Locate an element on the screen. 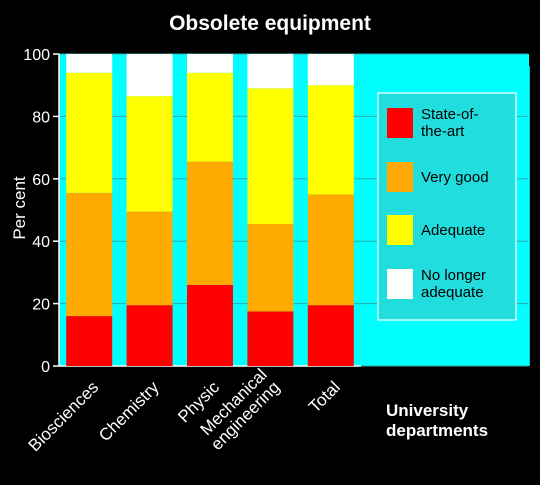 The height and width of the screenshot is (485, 540). y-axis-label: Per cent is located at coordinates (19, 208).